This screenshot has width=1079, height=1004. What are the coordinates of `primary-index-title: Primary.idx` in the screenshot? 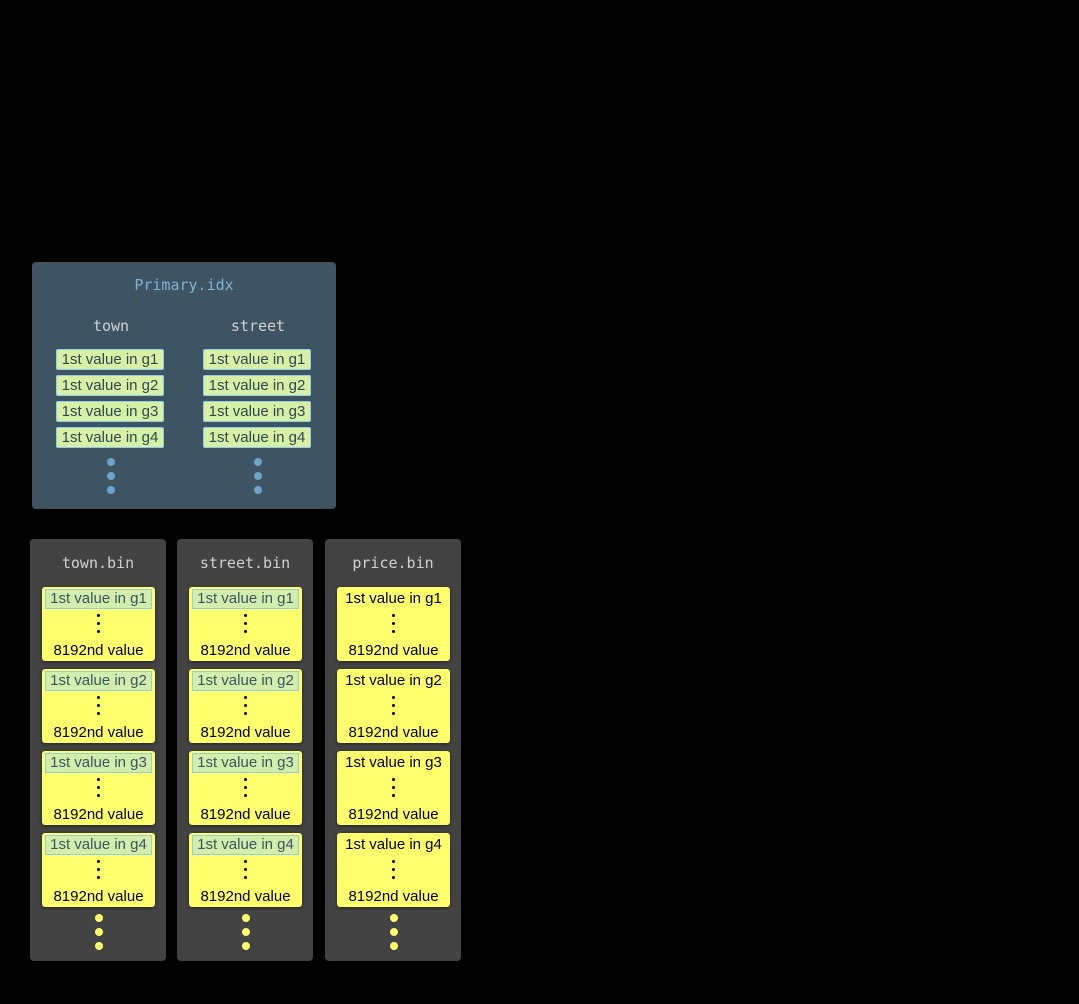 It's located at (184, 285).